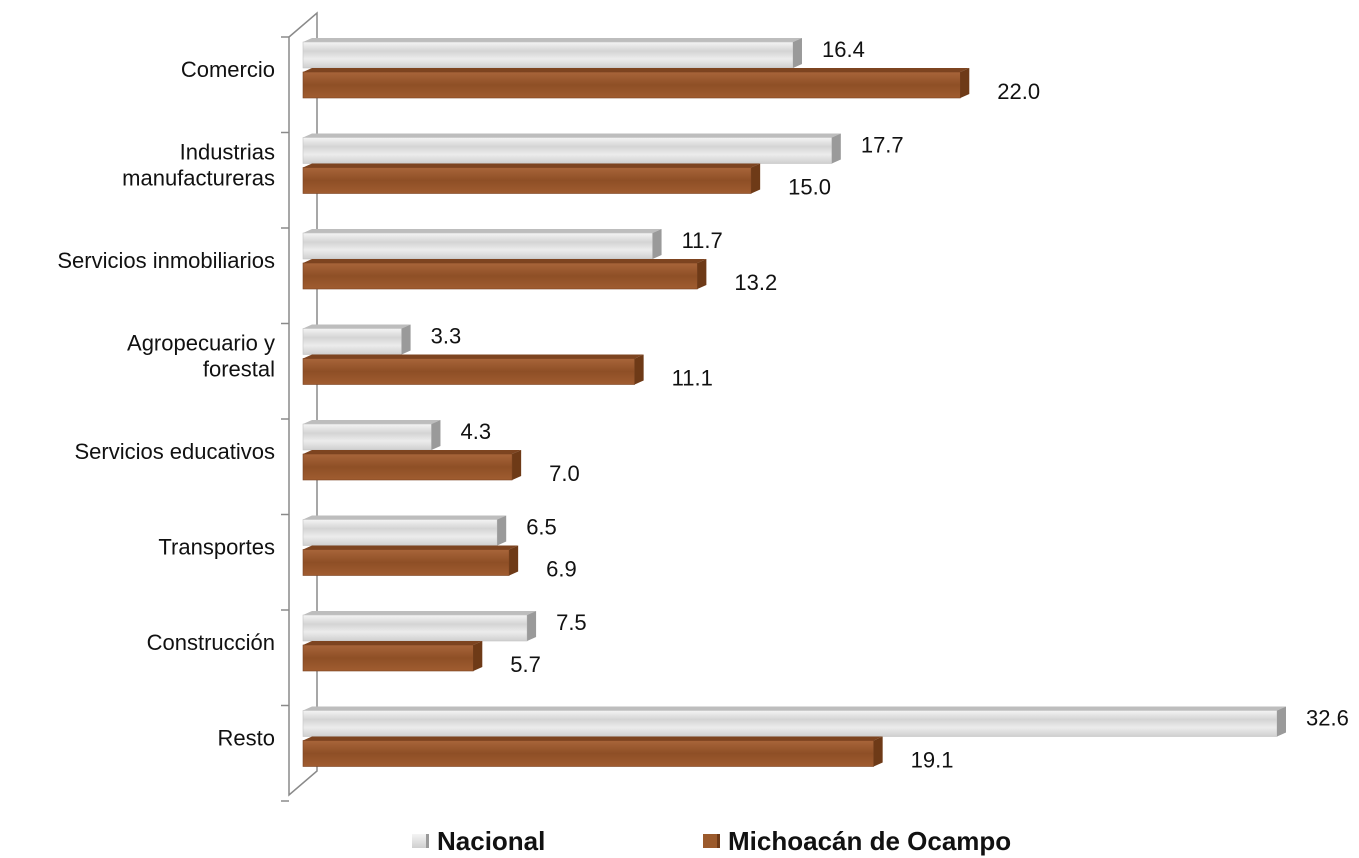 The image size is (1359, 858). Describe the element at coordinates (475, 431) in the screenshot. I see `data-label: 4.3` at that location.